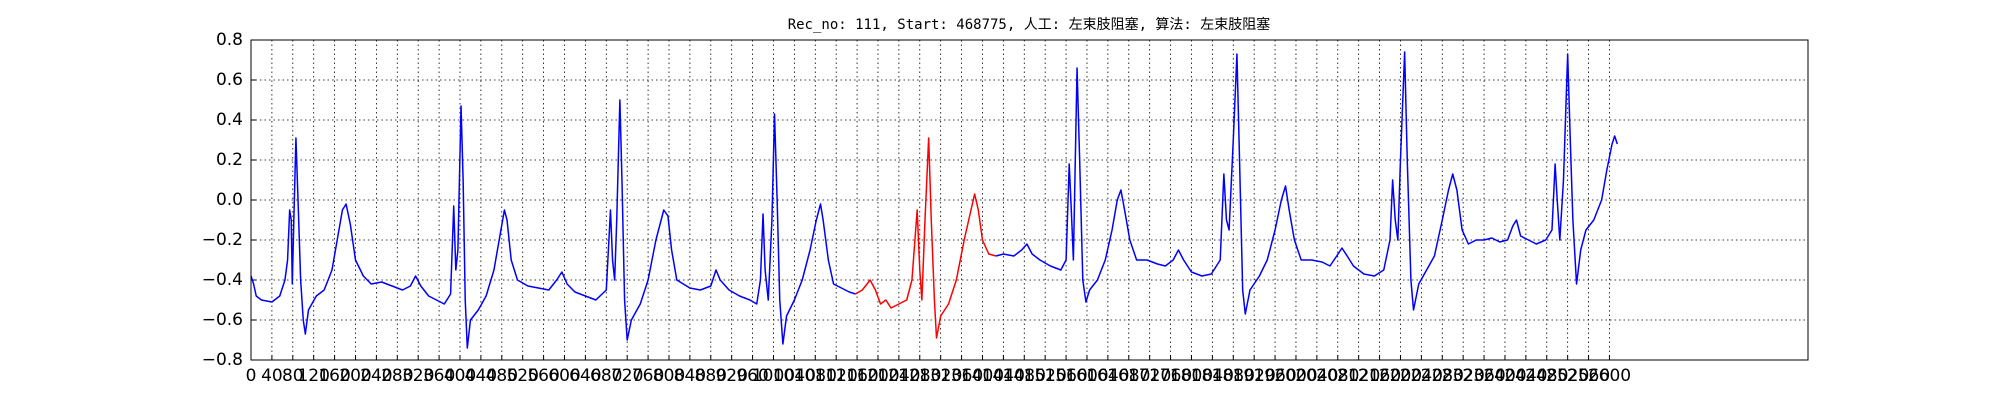  What do you see at coordinates (355, 376) in the screenshot?
I see `x-tick-label: 200` at bounding box center [355, 376].